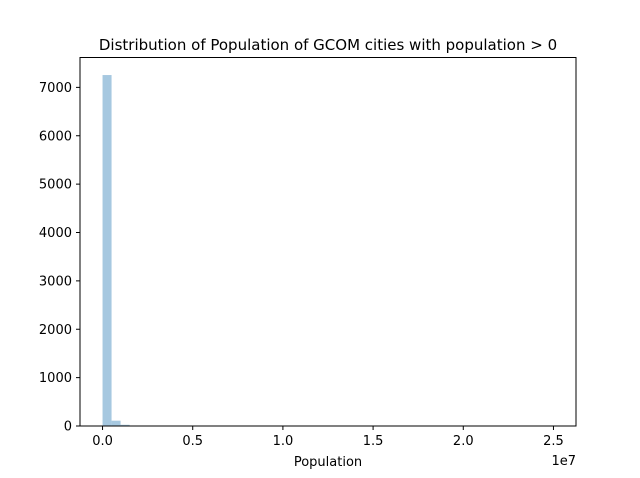 This screenshot has width=640, height=478. Describe the element at coordinates (102, 441) in the screenshot. I see `x-tick-label-0: 0.0` at that location.